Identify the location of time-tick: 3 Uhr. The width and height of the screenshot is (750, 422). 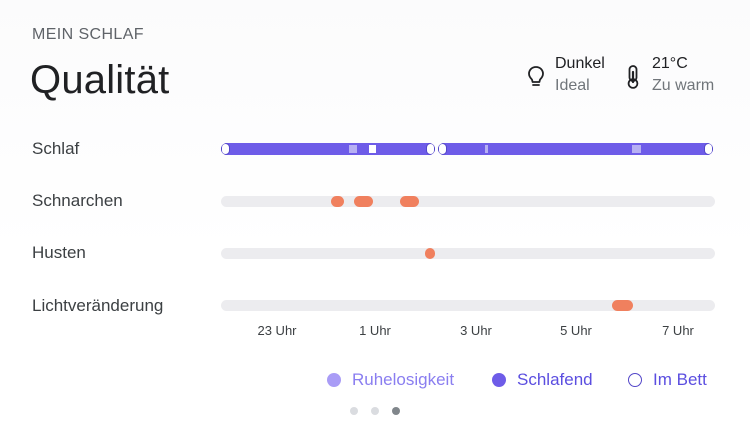
(476, 330).